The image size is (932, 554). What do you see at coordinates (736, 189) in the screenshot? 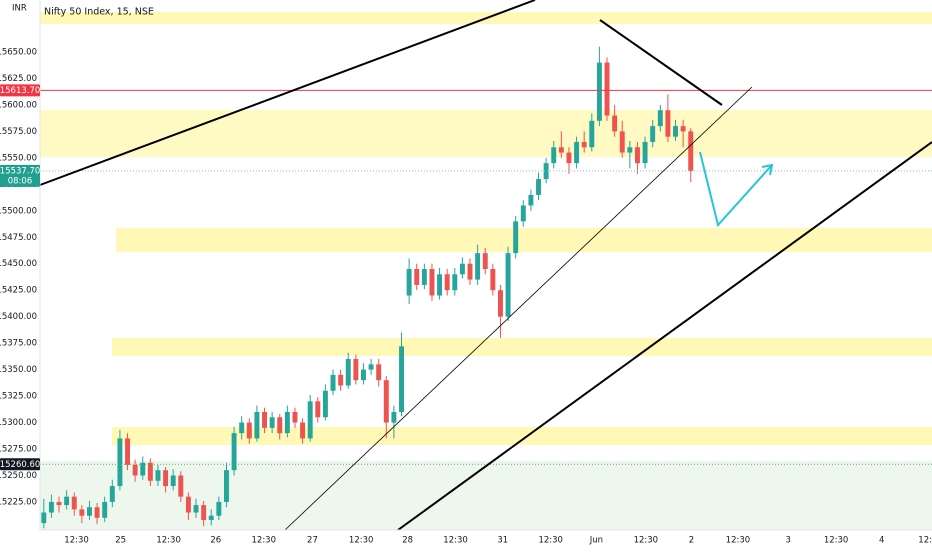
I see `projection-arrow` at bounding box center [736, 189].